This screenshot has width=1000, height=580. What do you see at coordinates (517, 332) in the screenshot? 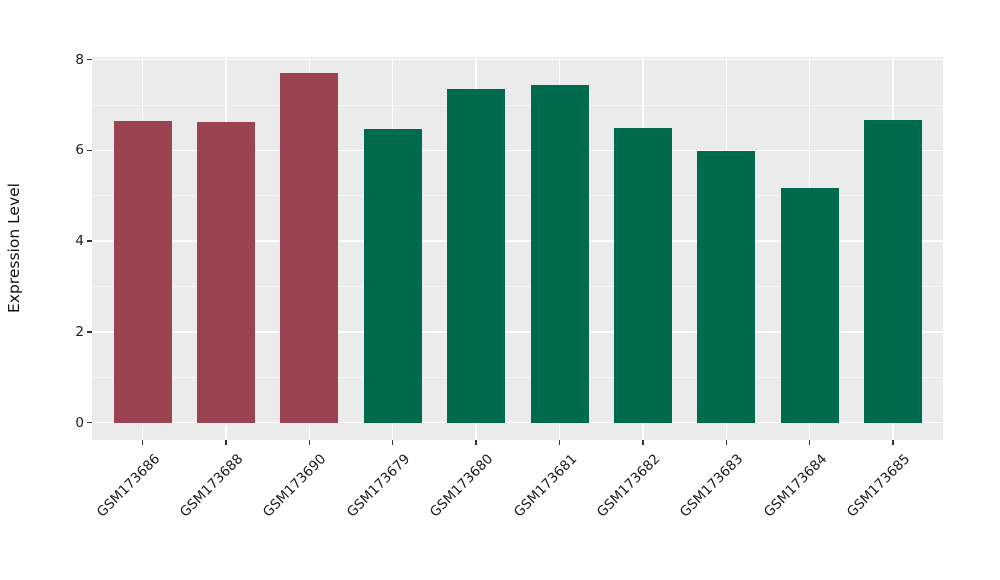
I see `gridline-major-y2` at bounding box center [517, 332].